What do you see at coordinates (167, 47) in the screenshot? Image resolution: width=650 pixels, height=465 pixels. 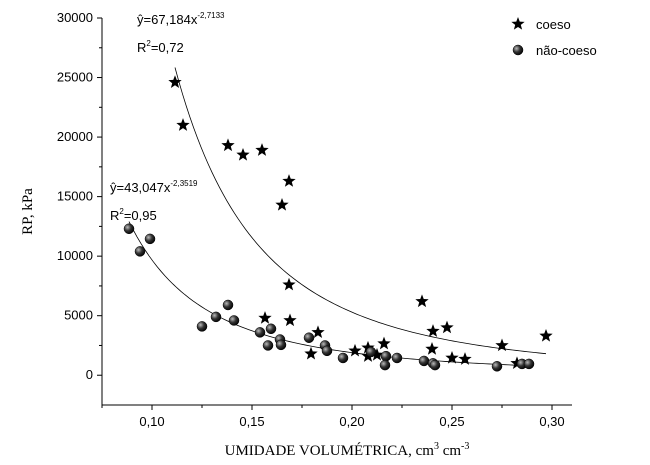 I see `annotation-text: =0,72` at bounding box center [167, 47].